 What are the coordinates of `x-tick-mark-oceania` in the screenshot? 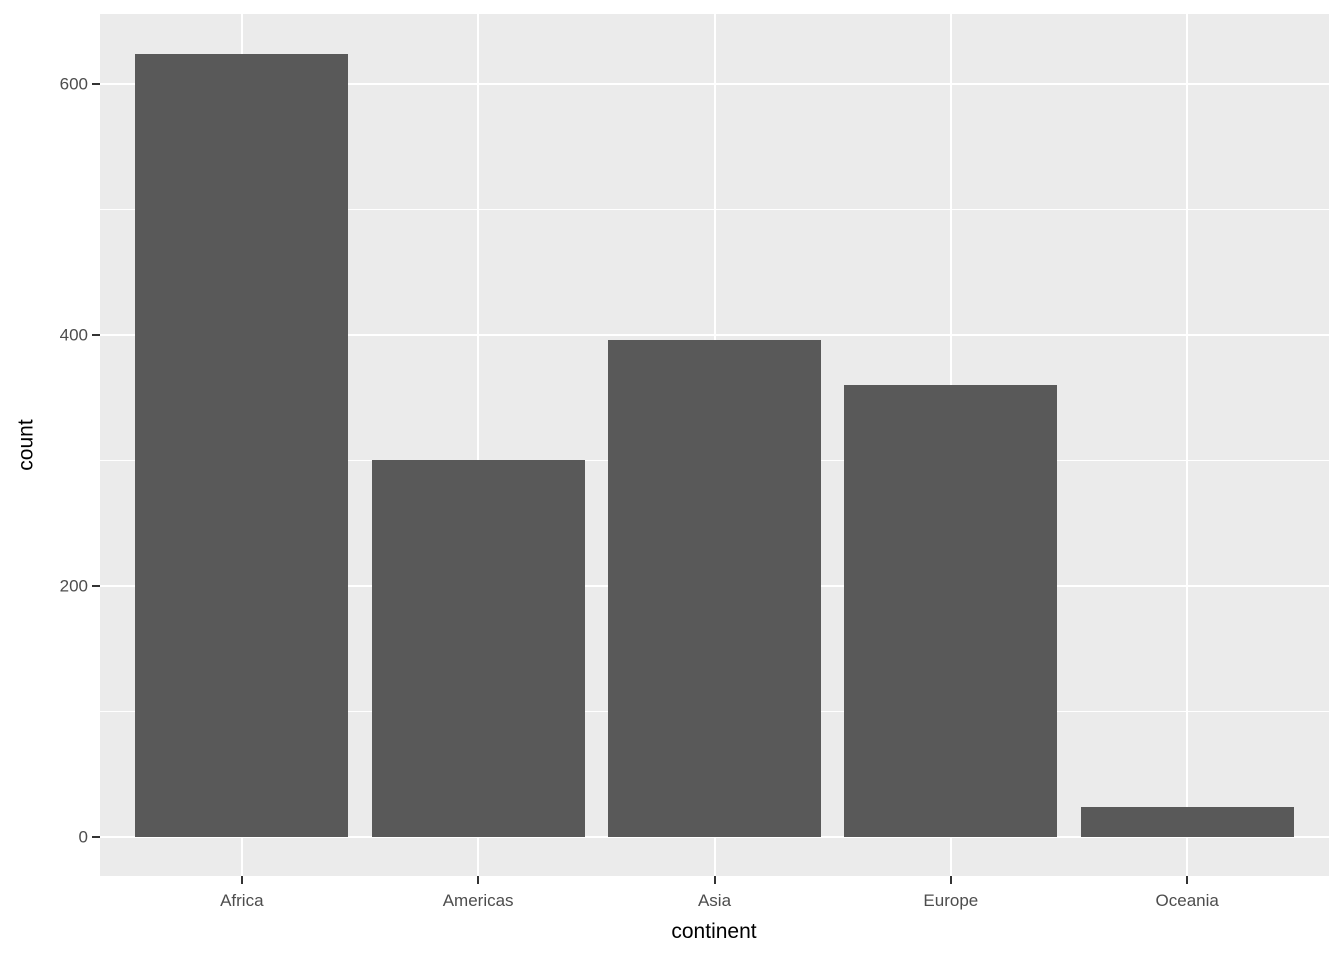 It's located at (1187, 880).